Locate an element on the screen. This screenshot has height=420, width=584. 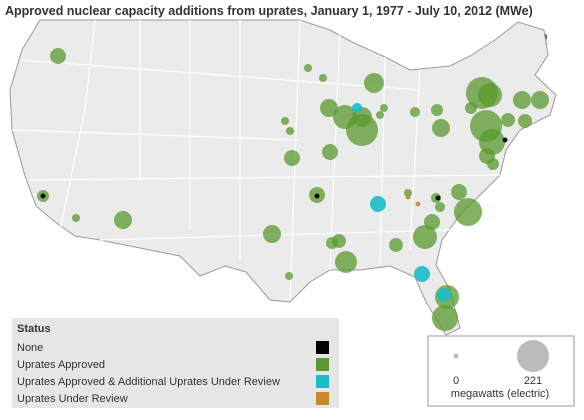
size-legend-box is located at coordinates (501, 371).